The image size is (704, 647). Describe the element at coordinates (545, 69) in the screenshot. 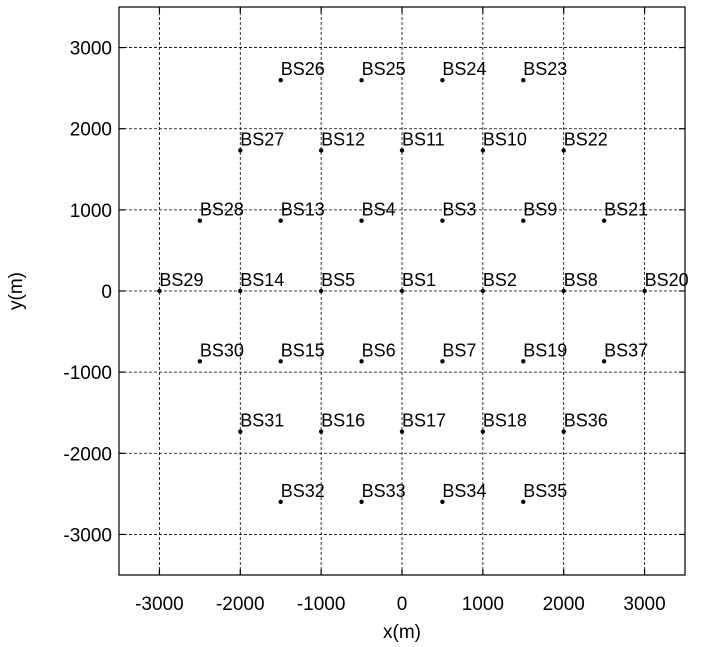

I see `data-point-label: BS23` at that location.